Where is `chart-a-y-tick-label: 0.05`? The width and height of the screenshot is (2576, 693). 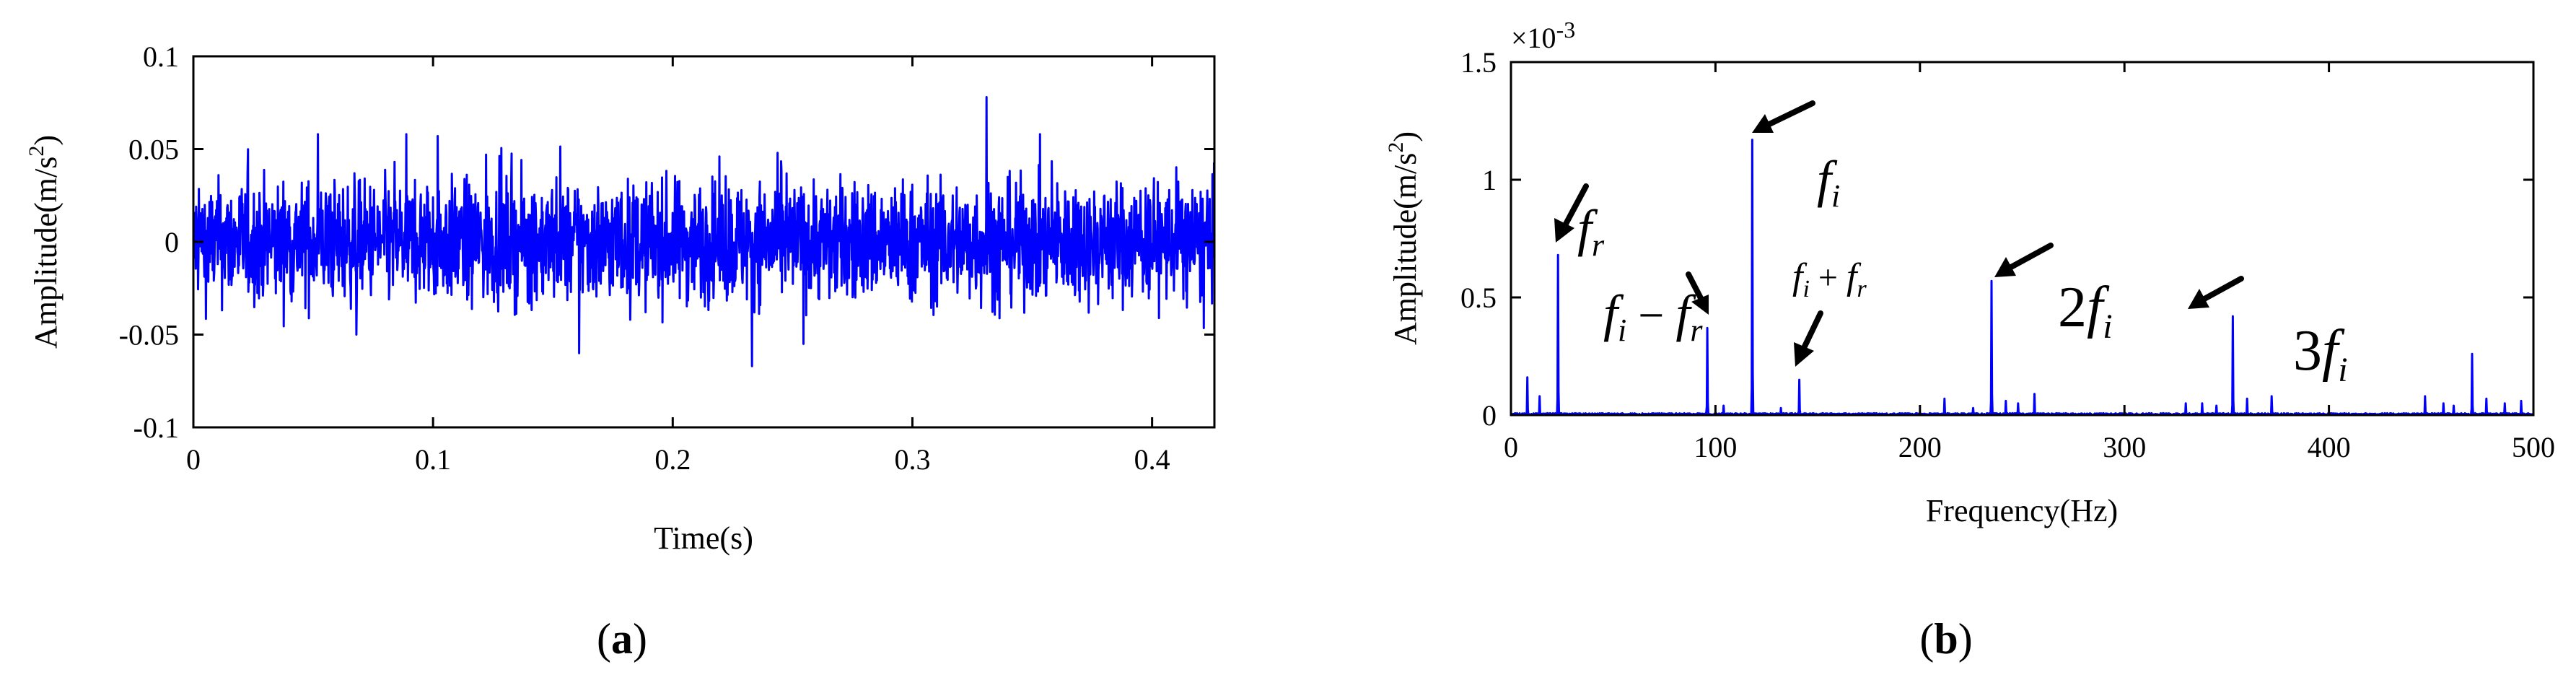 chart-a-y-tick-label: 0.05 is located at coordinates (153, 150).